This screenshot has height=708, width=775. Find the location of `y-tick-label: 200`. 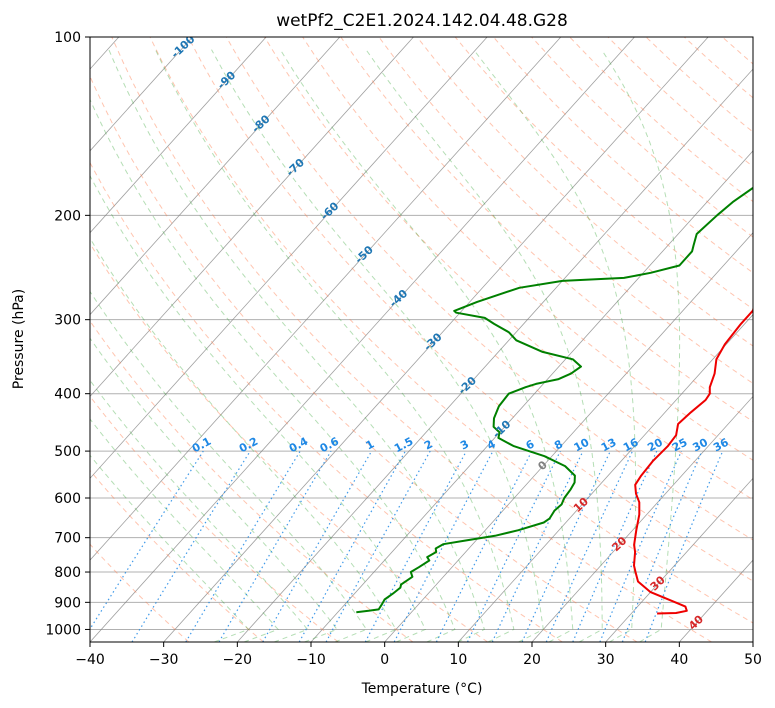

y-tick-label: 200 is located at coordinates (67, 216).